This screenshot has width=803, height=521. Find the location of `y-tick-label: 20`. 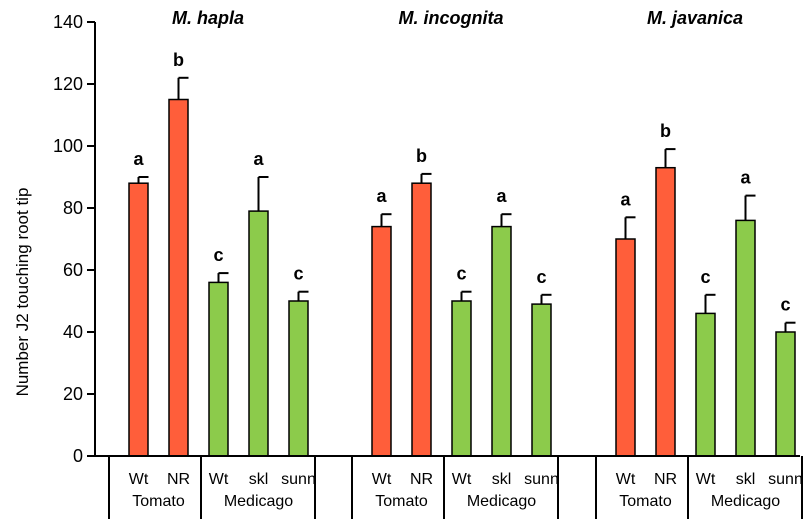

y-tick-label: 20 is located at coordinates (73, 394).